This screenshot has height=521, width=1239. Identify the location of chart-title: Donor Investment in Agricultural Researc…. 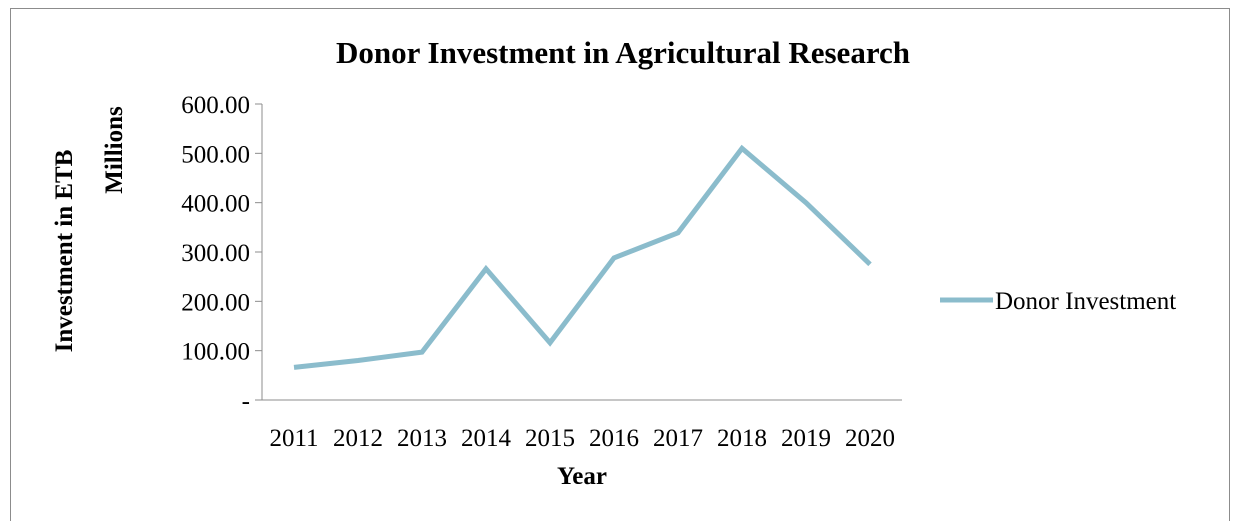
(623, 52).